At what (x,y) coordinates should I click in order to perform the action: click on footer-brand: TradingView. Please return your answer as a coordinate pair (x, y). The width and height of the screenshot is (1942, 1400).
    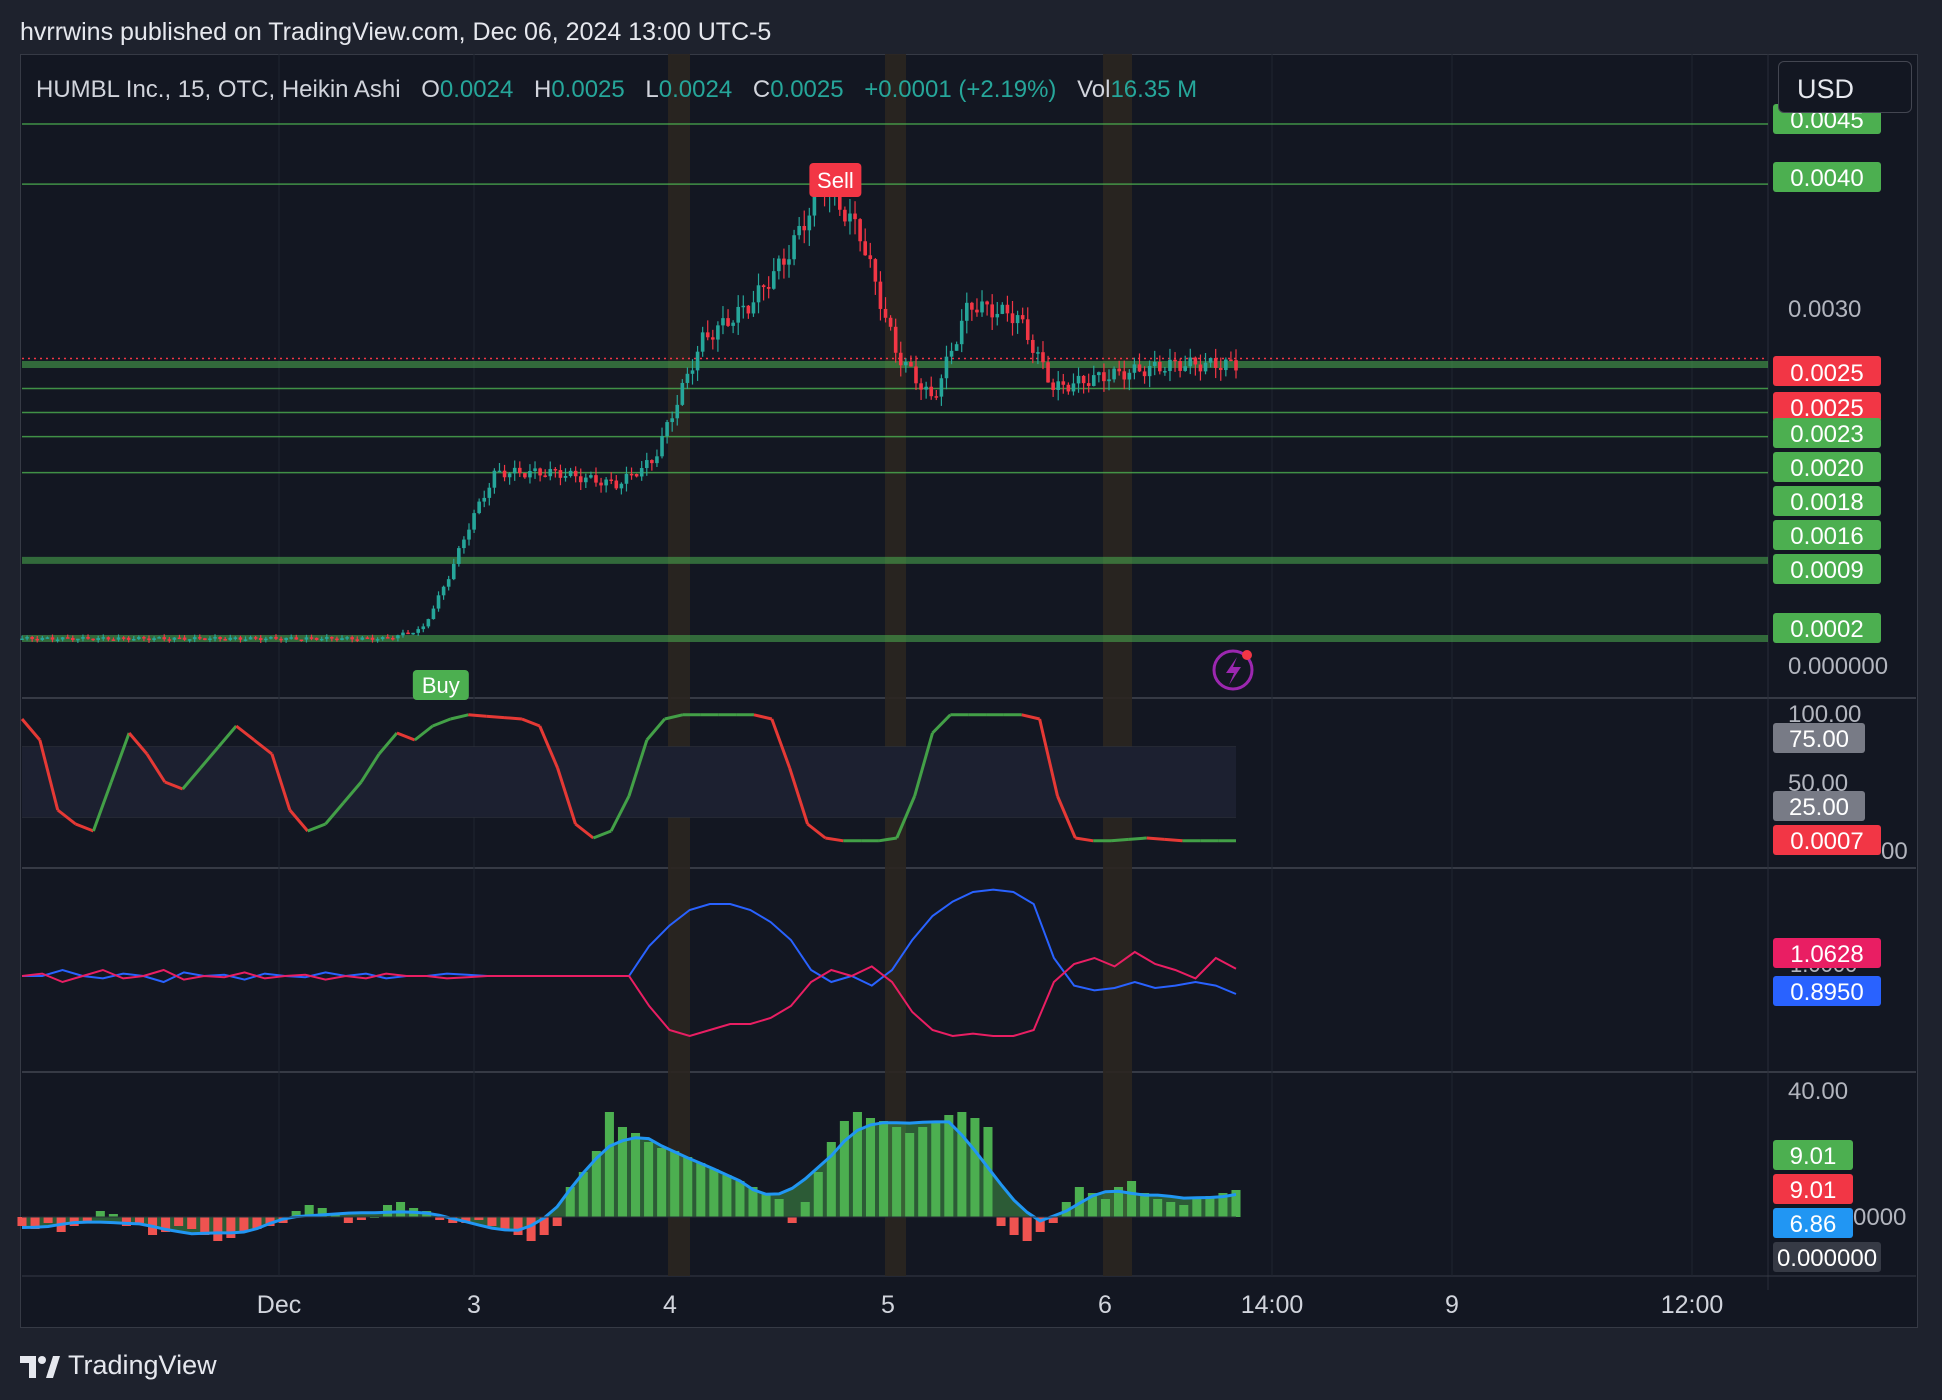
    Looking at the image, I should click on (118, 1365).